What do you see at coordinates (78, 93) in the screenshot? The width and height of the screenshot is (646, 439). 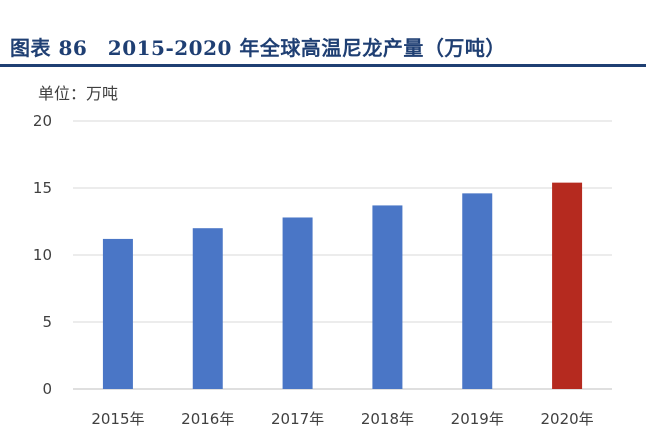 I see `unit-label: 单位：万吨` at bounding box center [78, 93].